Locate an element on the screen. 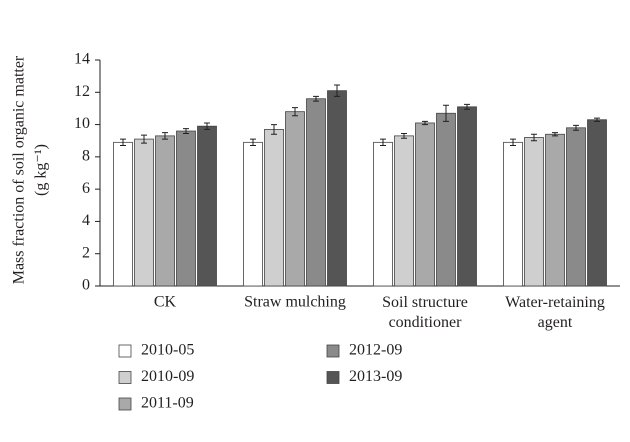  x-tick-label: Soil structure conditioner is located at coordinates (425, 312).